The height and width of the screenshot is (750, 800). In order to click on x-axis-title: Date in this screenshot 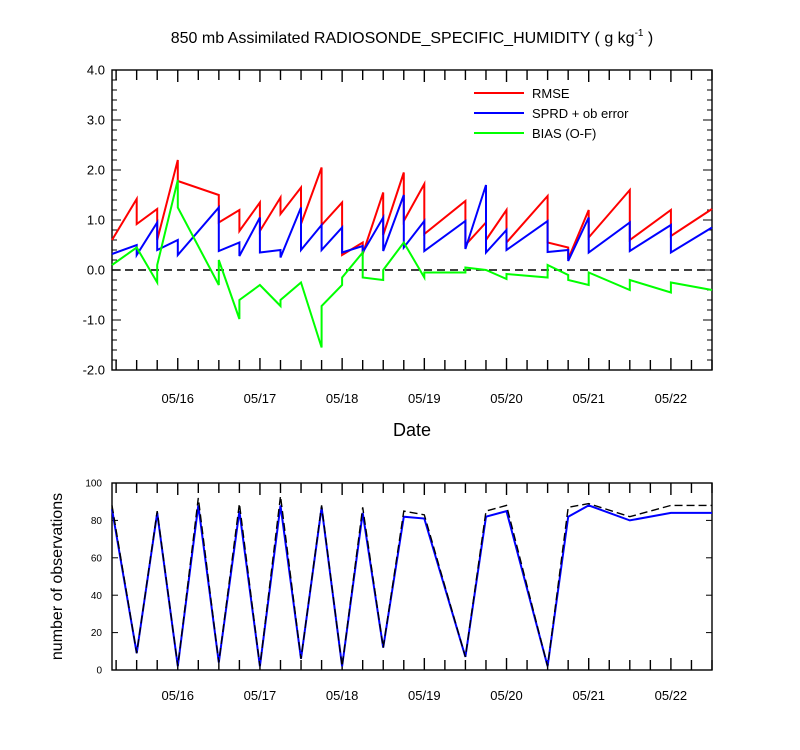, I will do `click(412, 430)`.